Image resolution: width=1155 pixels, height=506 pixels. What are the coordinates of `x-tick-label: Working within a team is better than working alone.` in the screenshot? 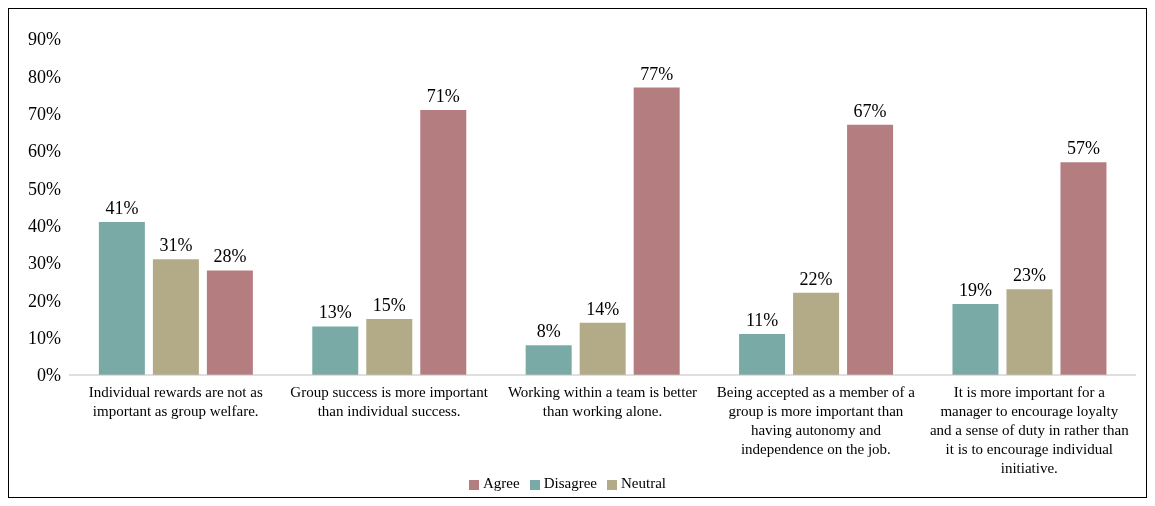 It's located at (602, 401).